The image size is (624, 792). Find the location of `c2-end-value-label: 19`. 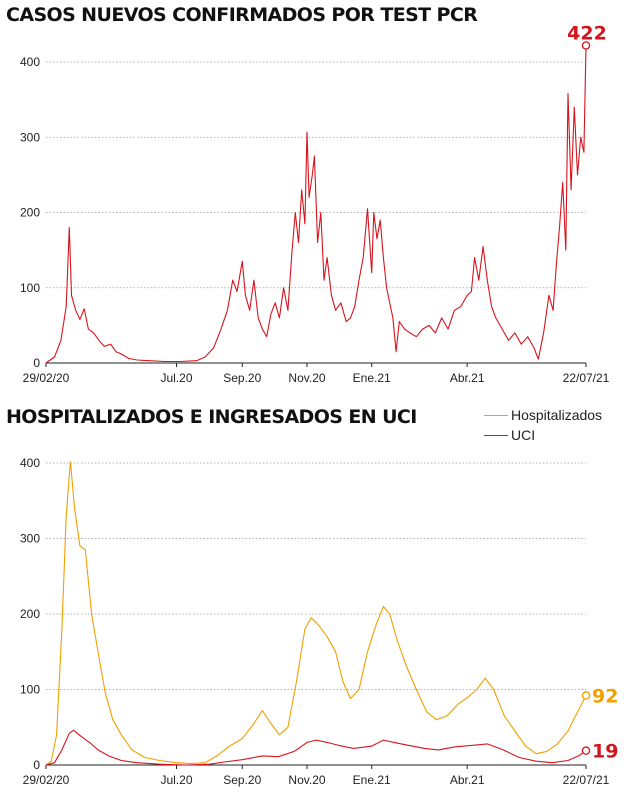

c2-end-value-label: 19 is located at coordinates (605, 752).